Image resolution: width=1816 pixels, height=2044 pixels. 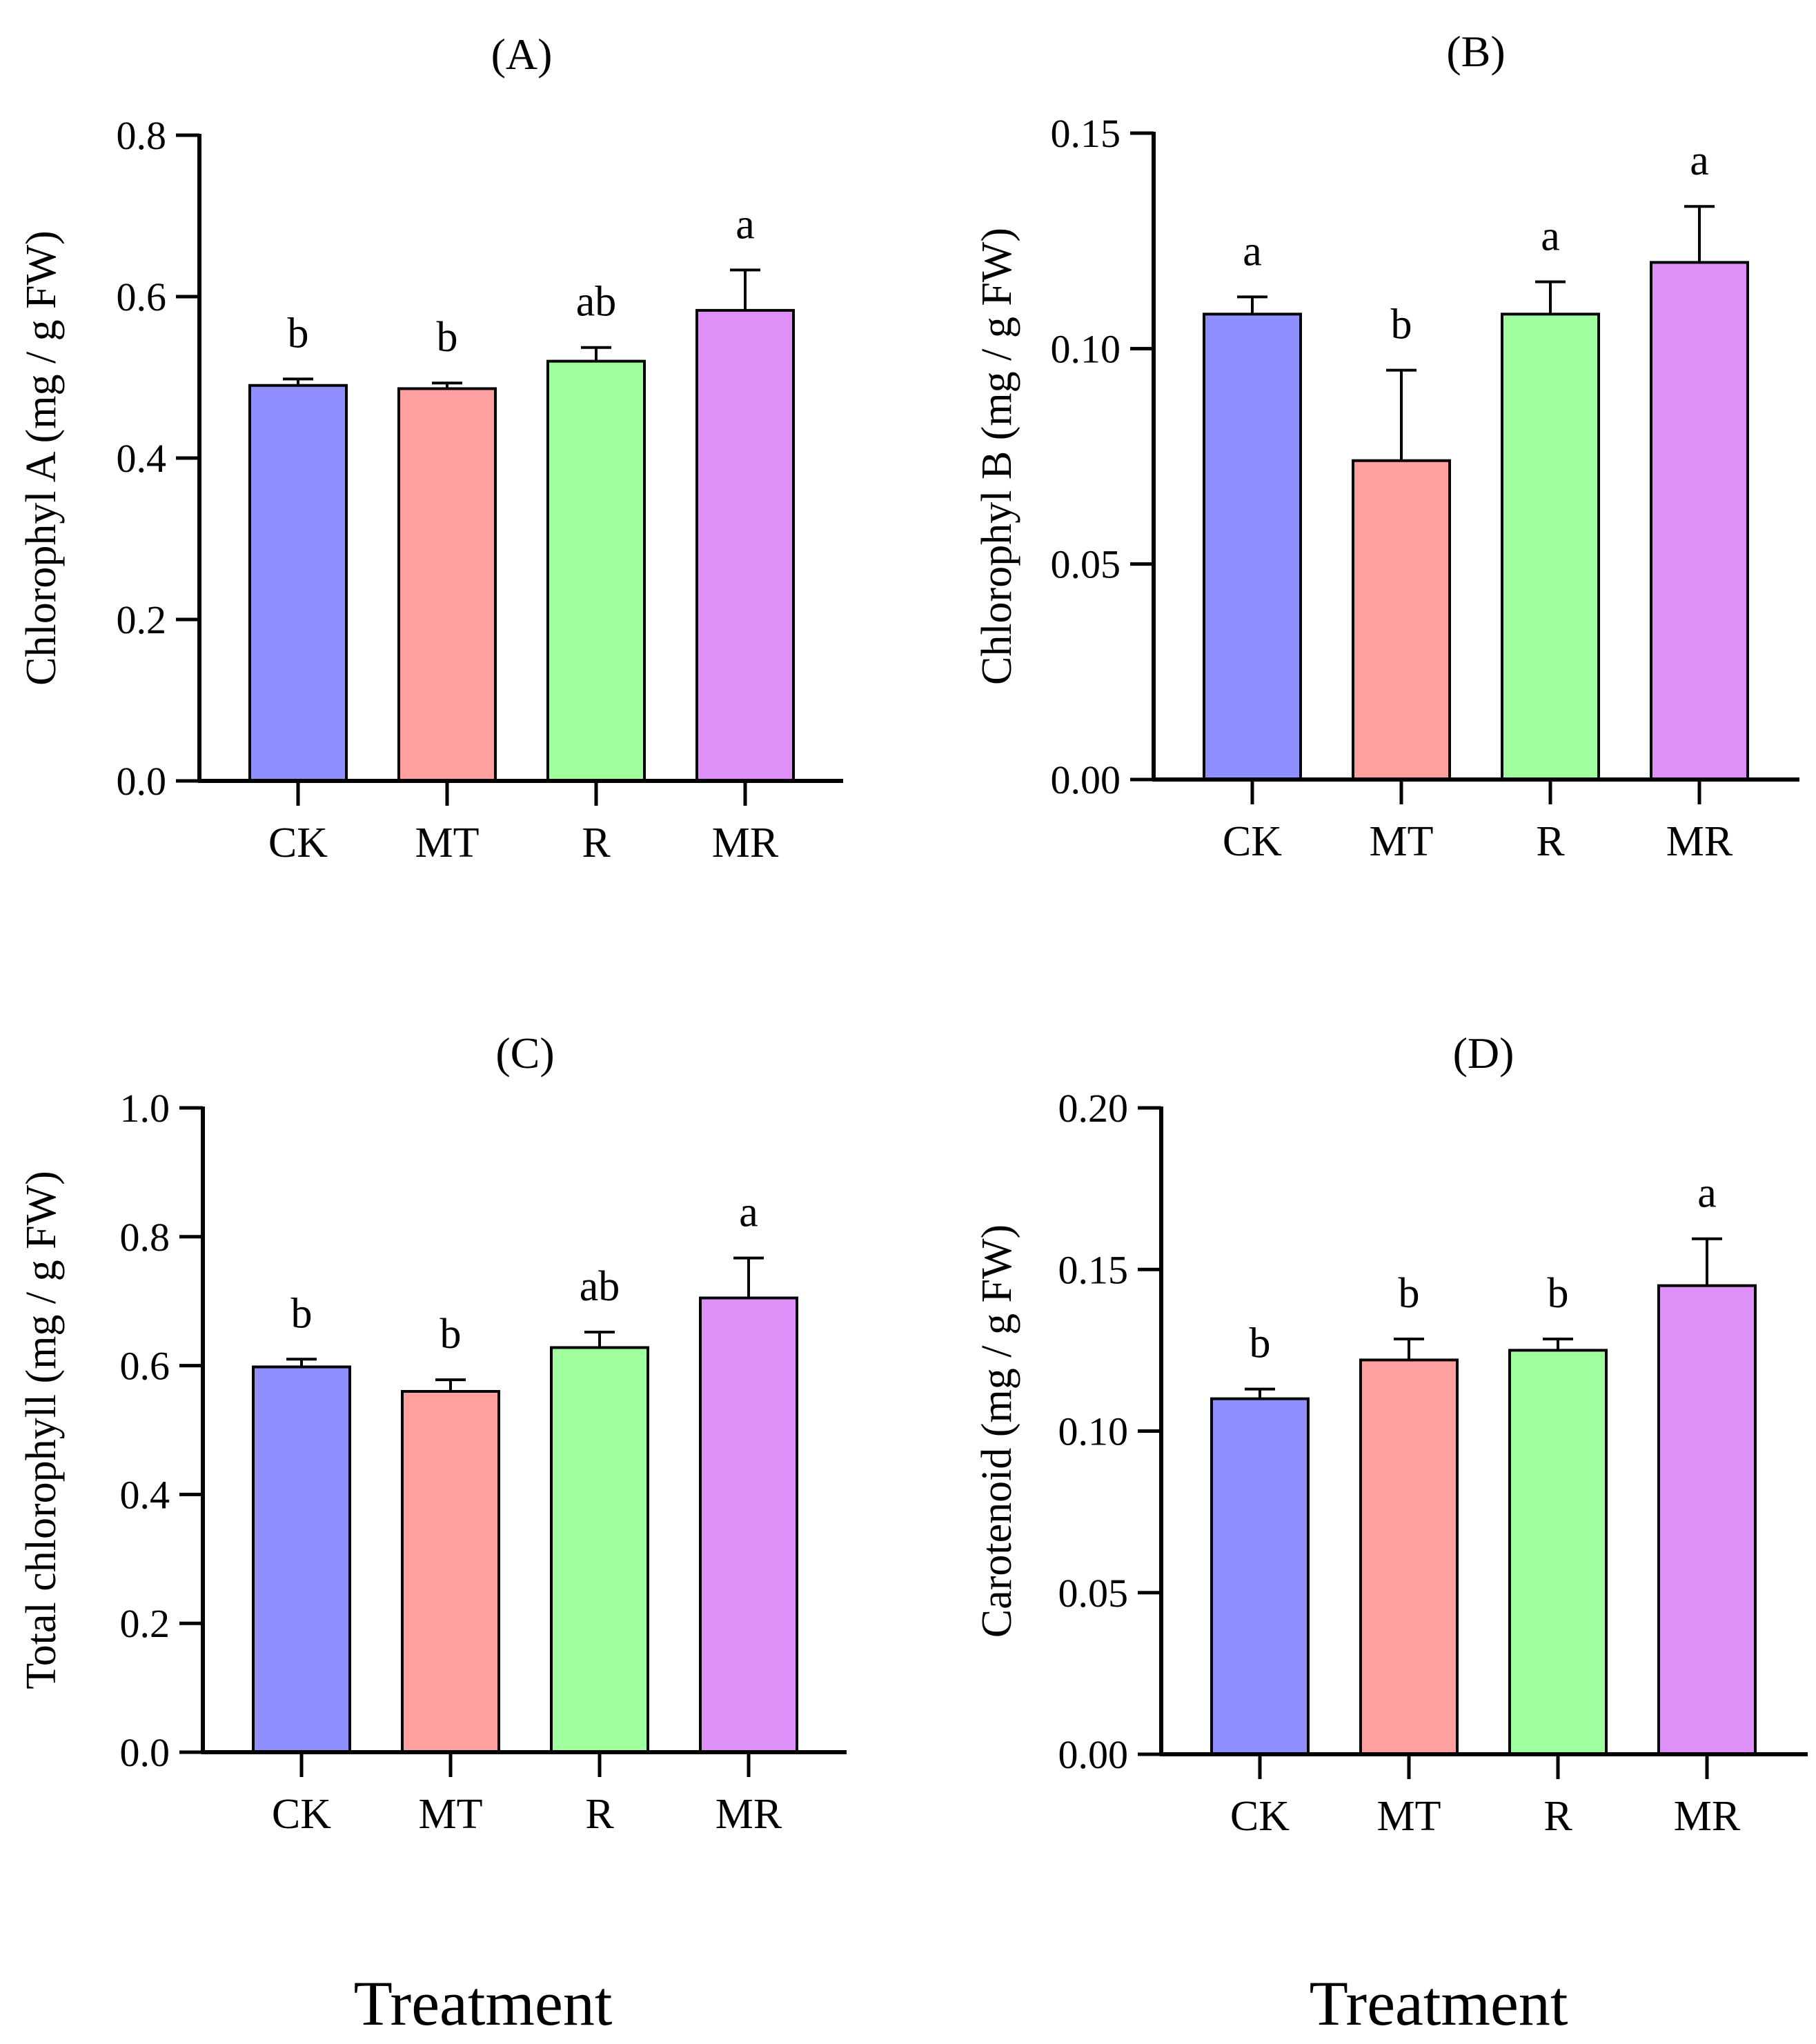 I want to click on panel-c-y-axis-label: Total chlorophyll (mg / g FW), so click(x=41, y=1430).